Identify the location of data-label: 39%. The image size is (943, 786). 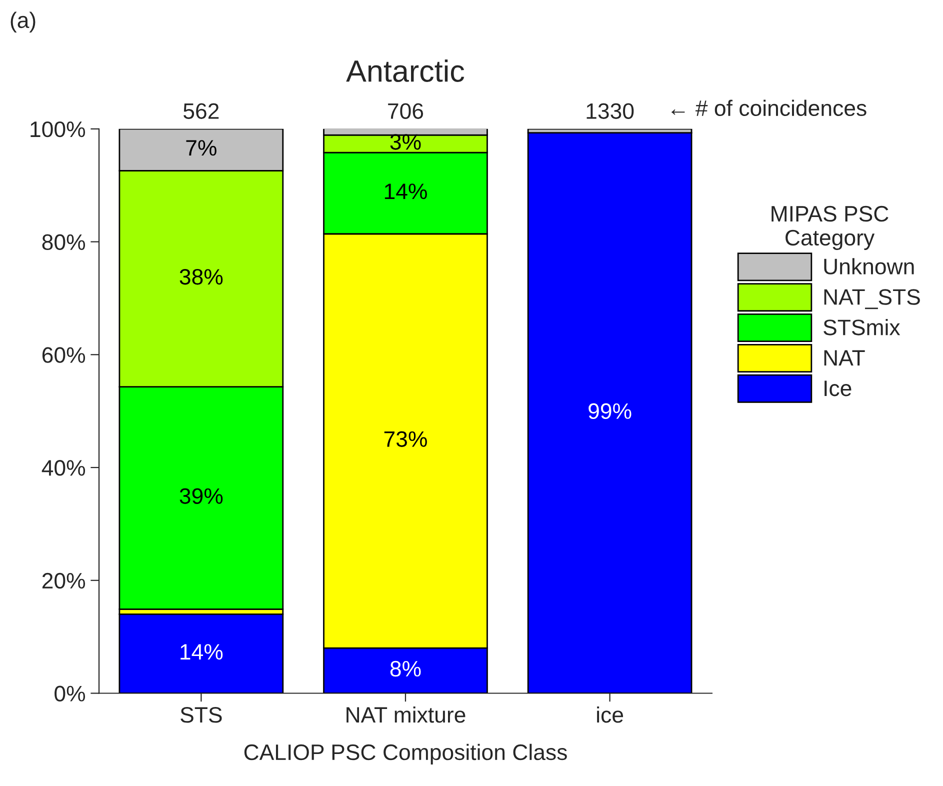
(201, 496).